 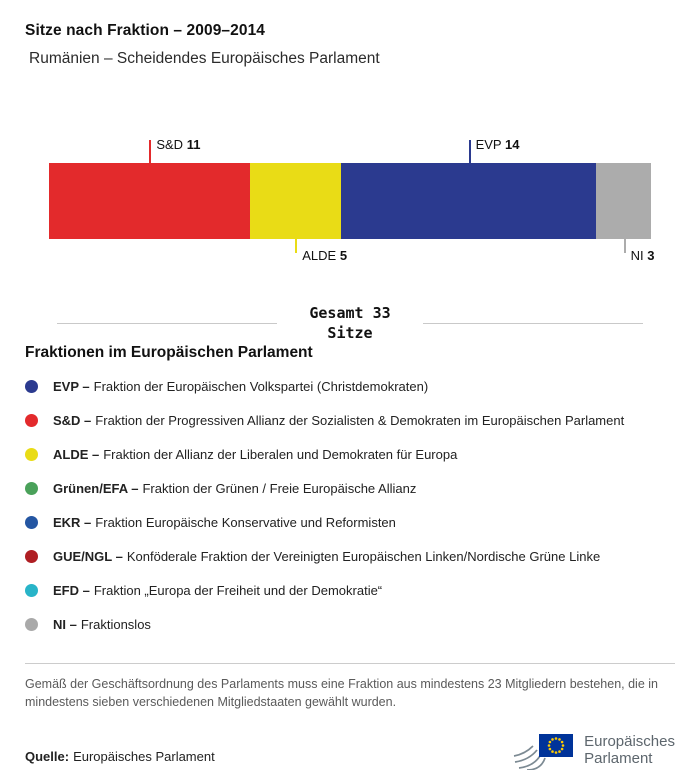 I want to click on bar-segment-alde, so click(x=295, y=201).